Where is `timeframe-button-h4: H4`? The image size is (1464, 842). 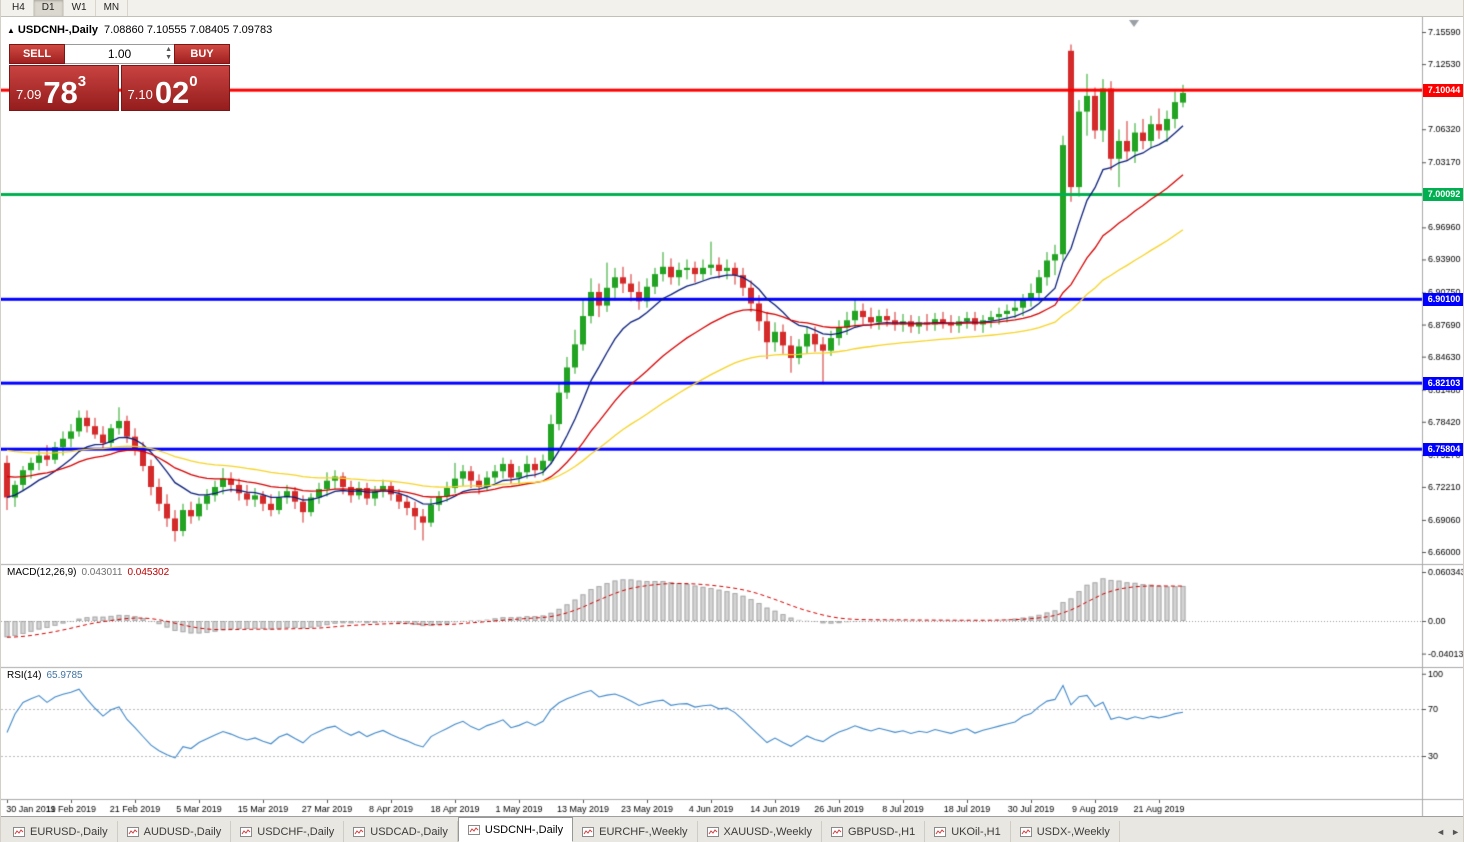 timeframe-button-h4: H4 is located at coordinates (19, 8).